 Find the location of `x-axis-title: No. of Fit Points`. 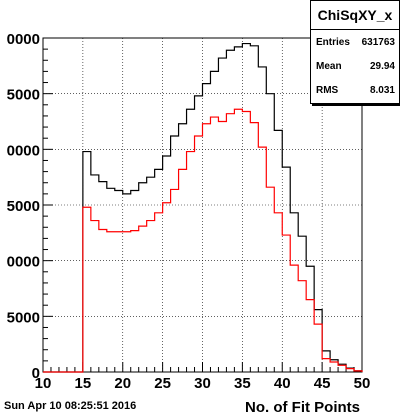

x-axis-title: No. of Fit Points is located at coordinates (302, 406).